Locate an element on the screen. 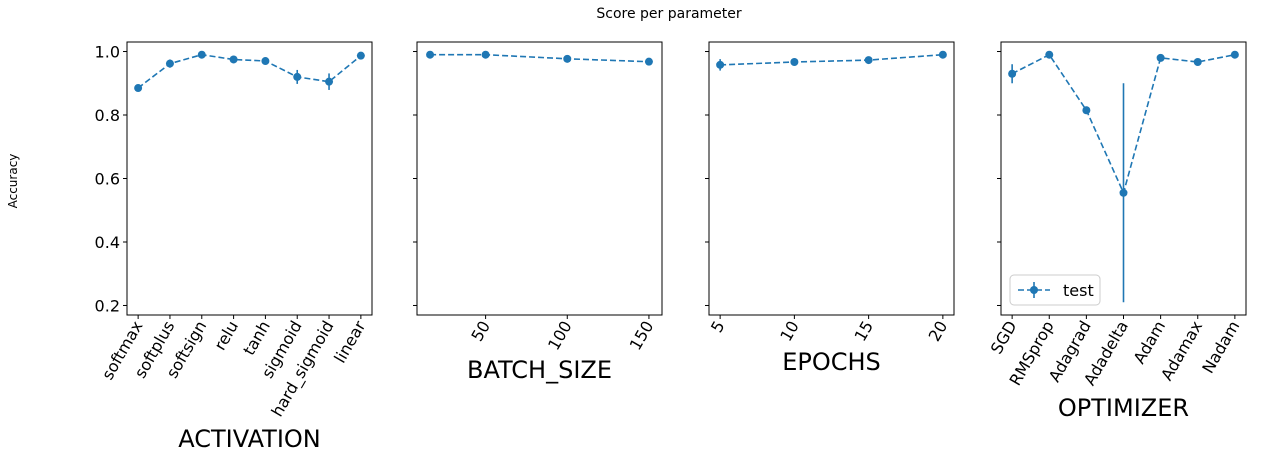  x-tick-label: 50 is located at coordinates (480, 331).